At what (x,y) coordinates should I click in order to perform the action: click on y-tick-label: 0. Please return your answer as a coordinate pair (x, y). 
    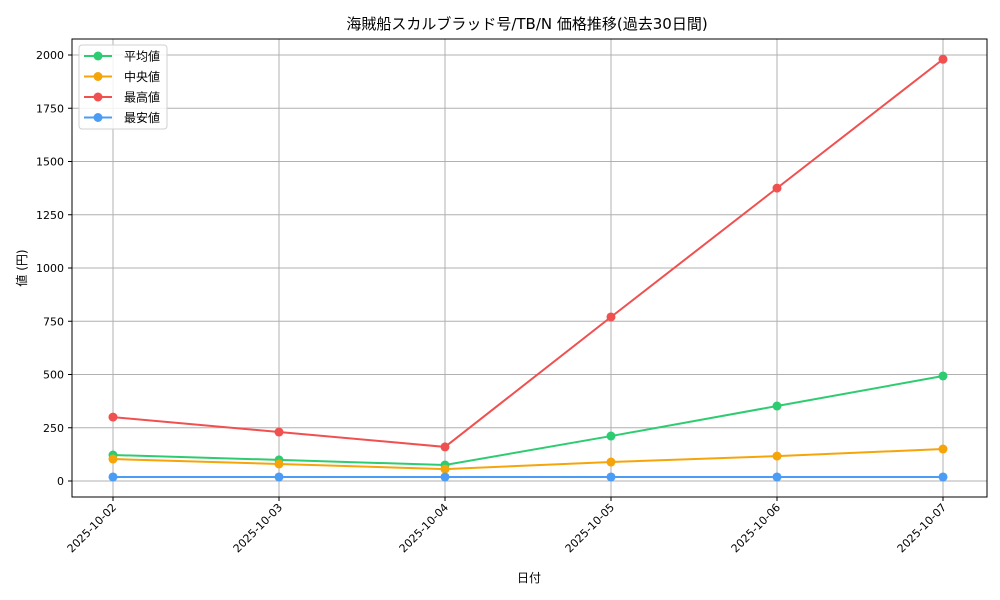
    Looking at the image, I should click on (60, 481).